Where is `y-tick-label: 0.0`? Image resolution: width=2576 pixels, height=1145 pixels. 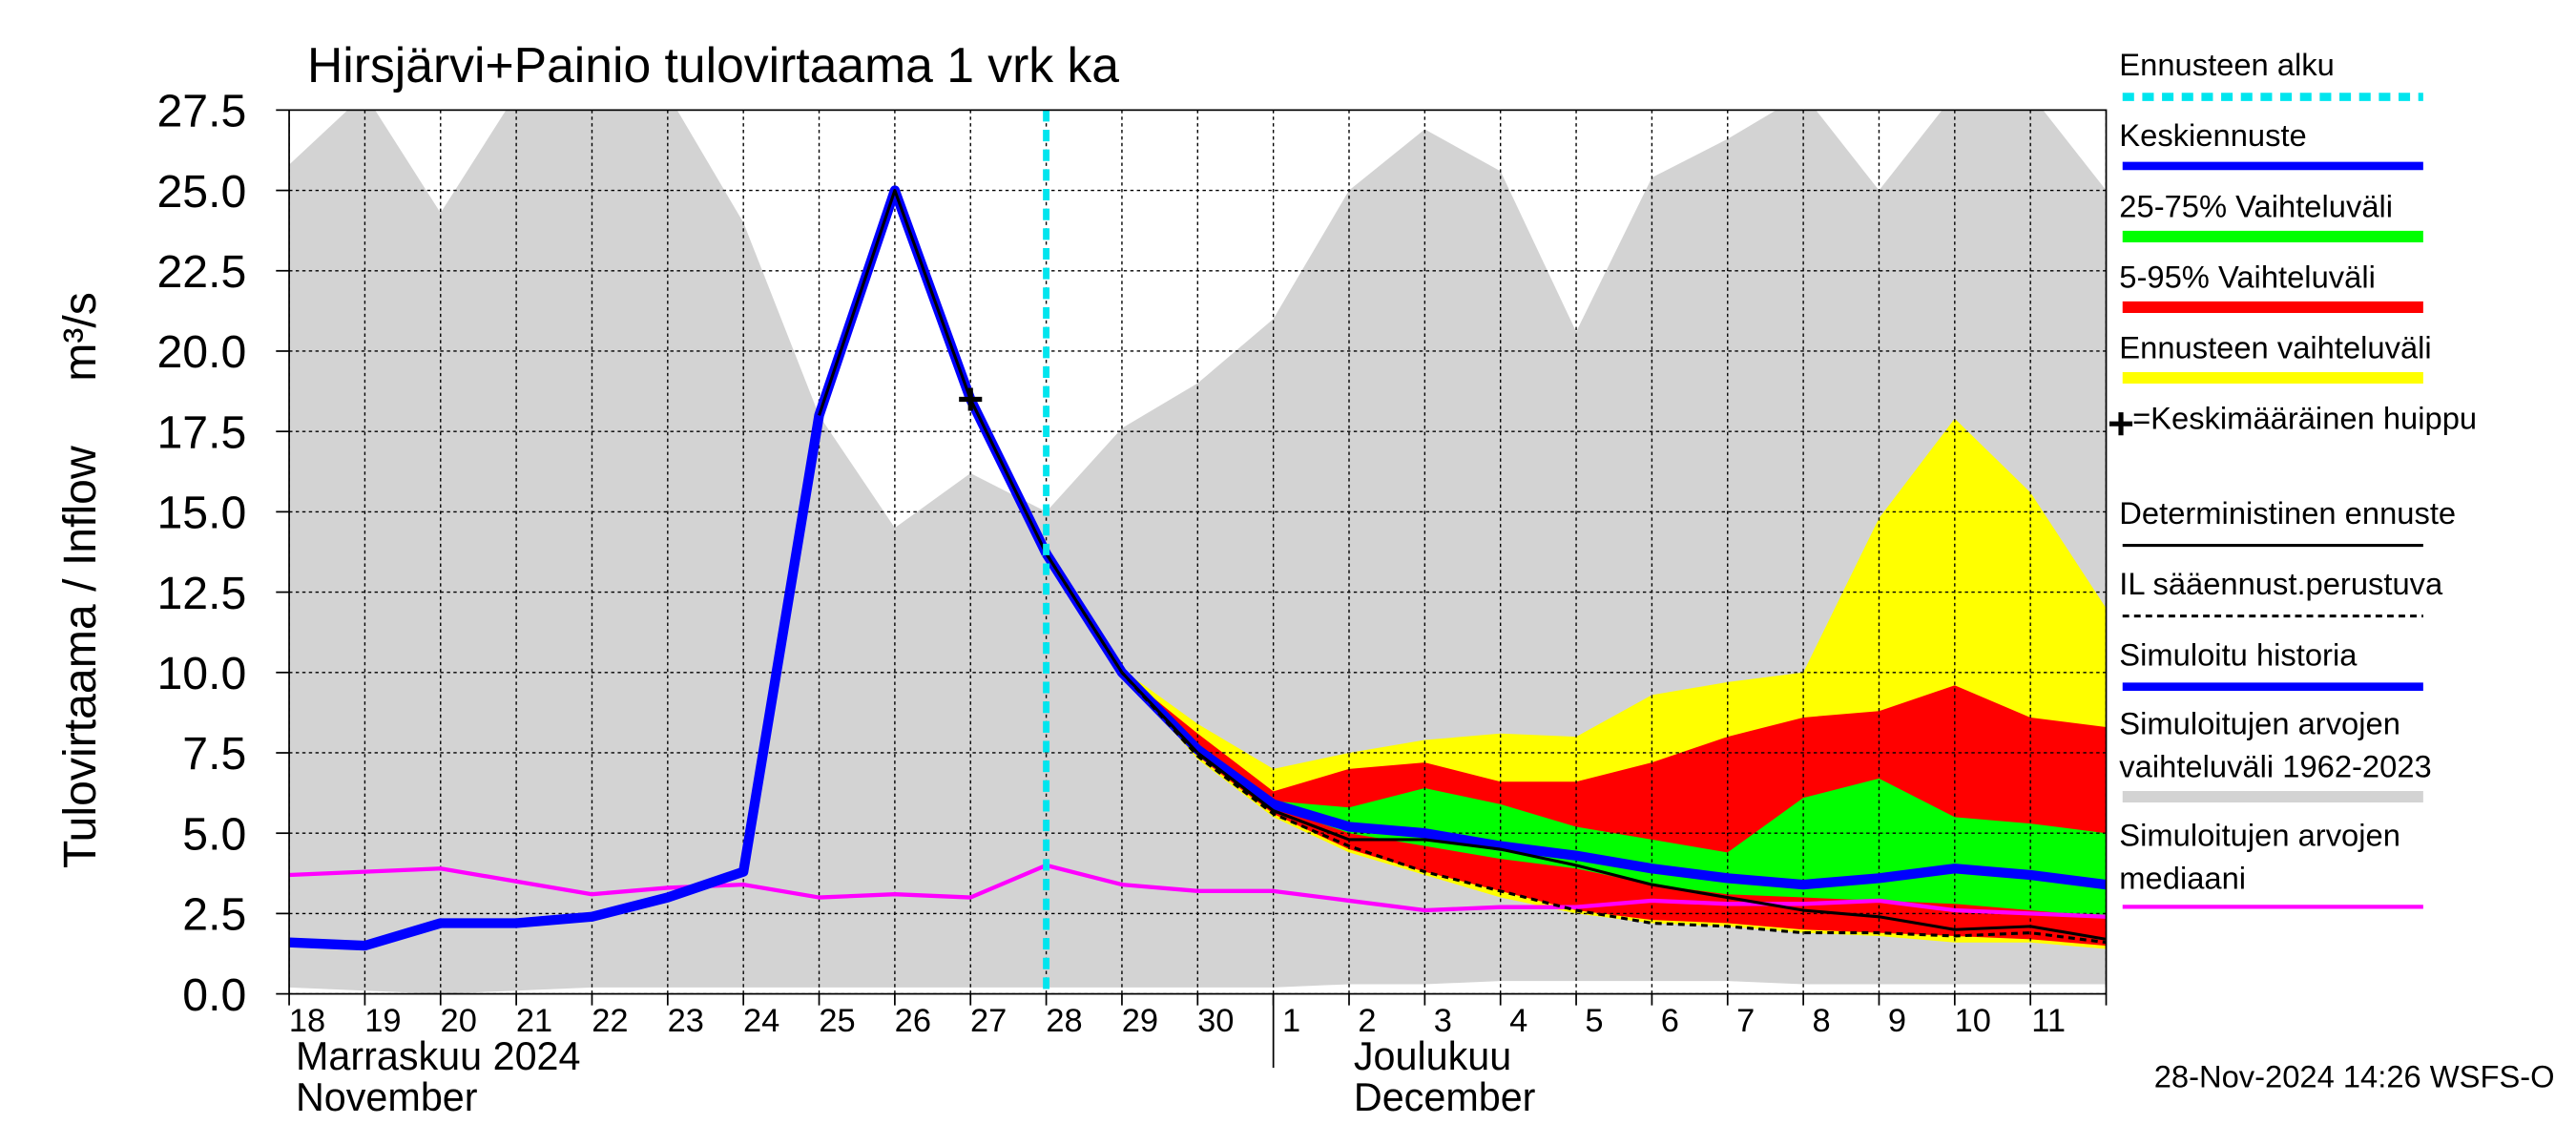
y-tick-label: 0.0 is located at coordinates (214, 995).